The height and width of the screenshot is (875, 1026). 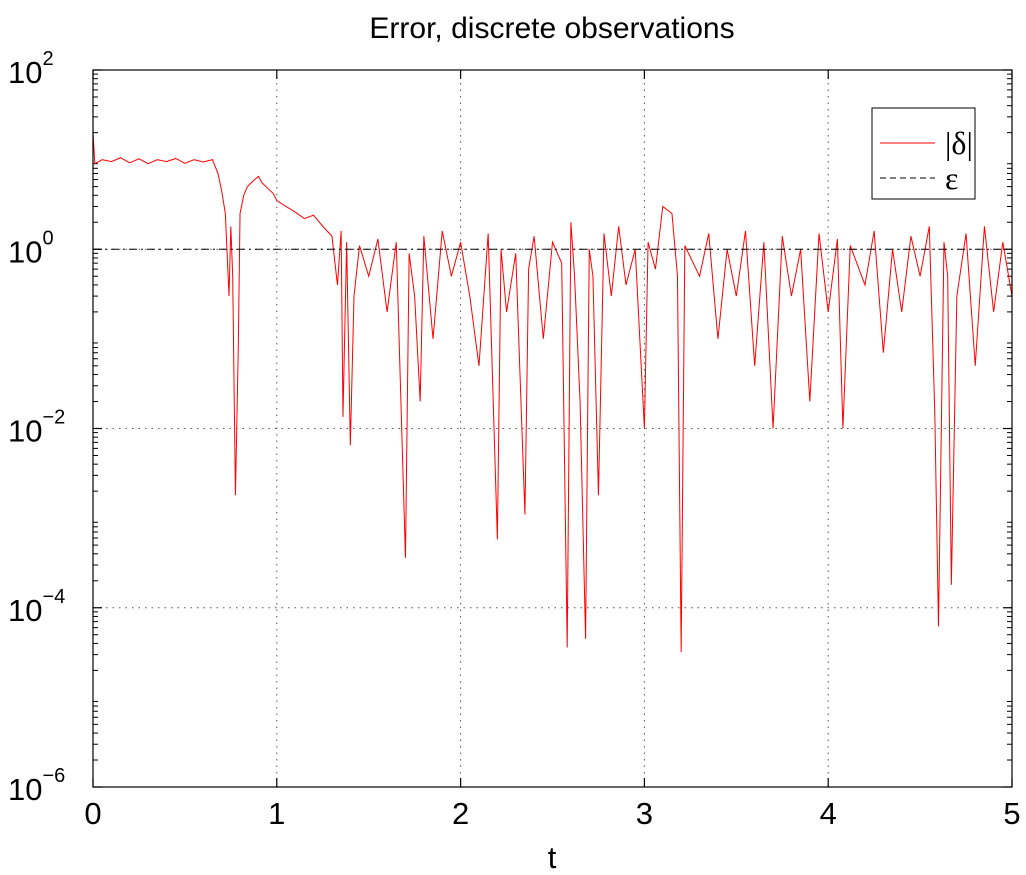 What do you see at coordinates (460, 813) in the screenshot?
I see `x-tick-label: 2` at bounding box center [460, 813].